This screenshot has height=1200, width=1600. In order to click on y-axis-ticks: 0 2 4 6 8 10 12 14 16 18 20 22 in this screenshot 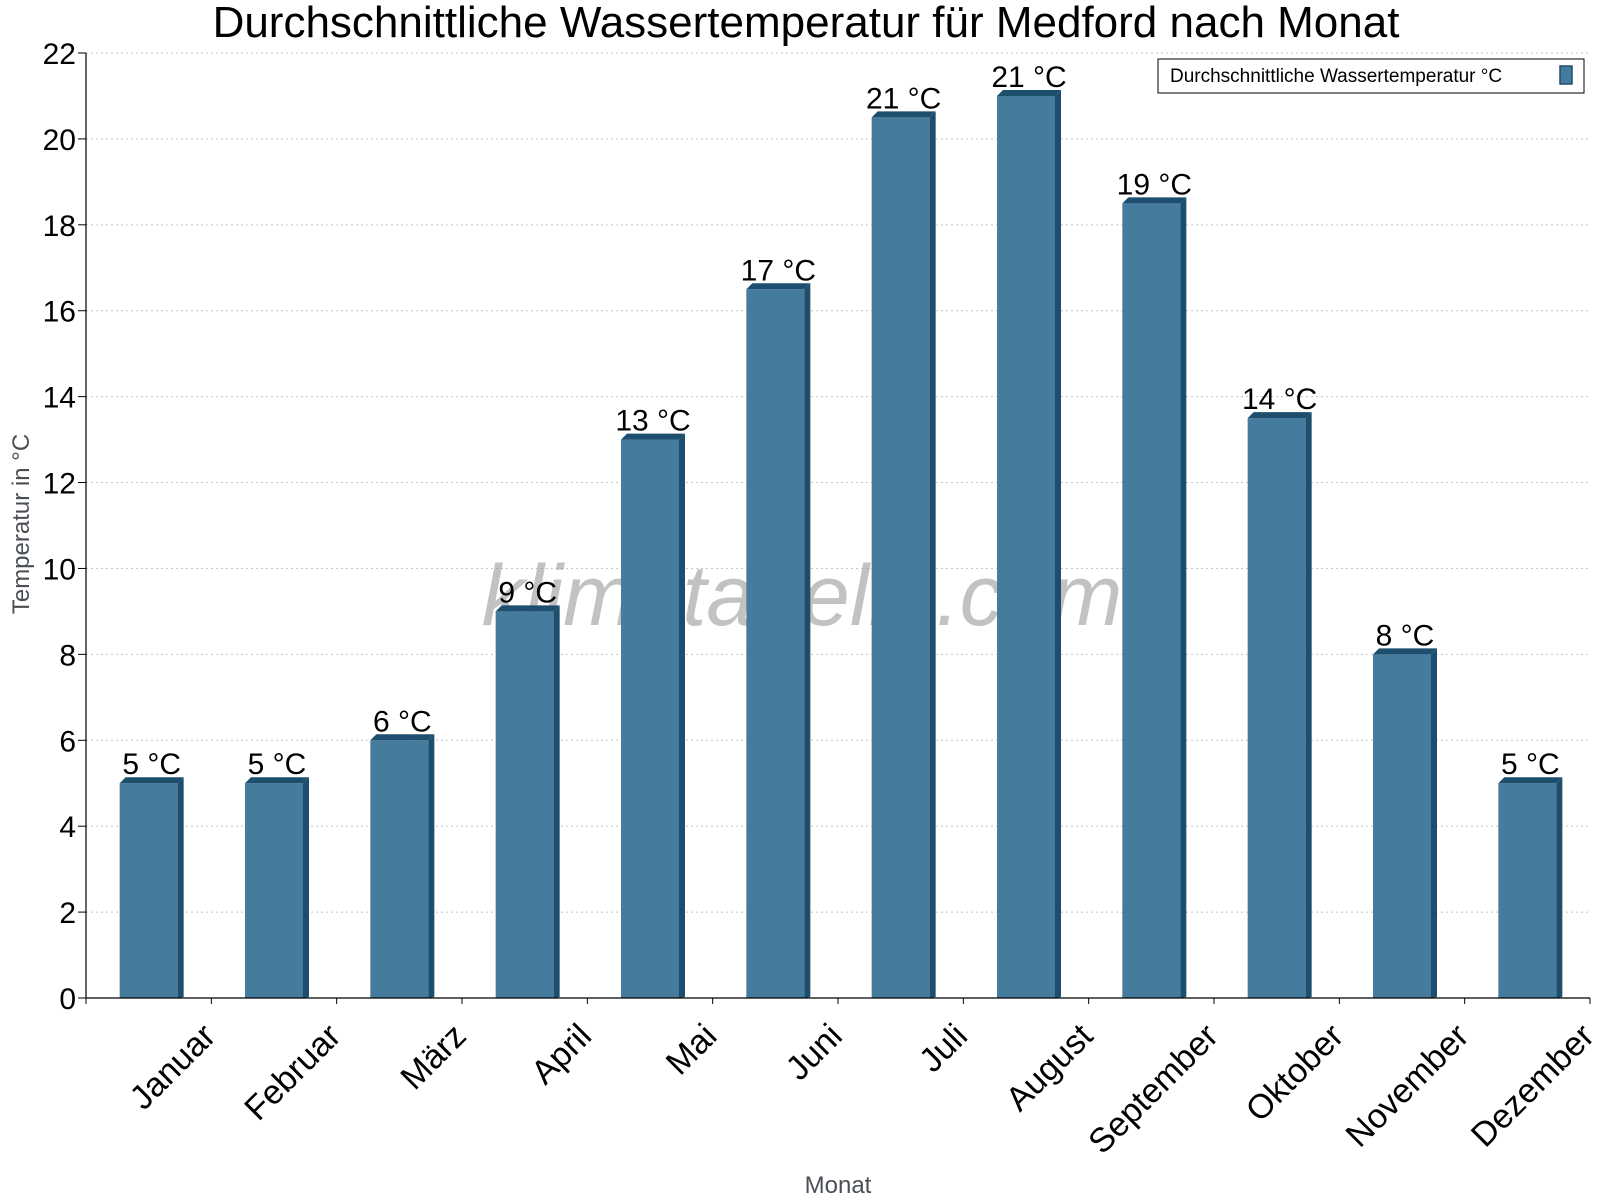, I will do `click(64, 527)`.